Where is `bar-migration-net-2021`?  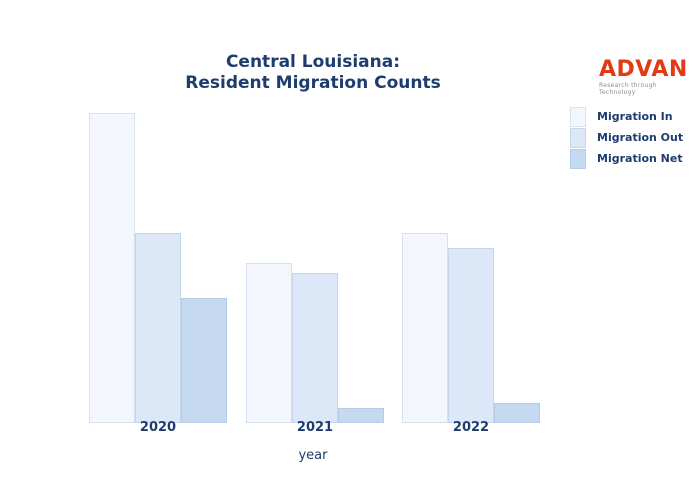
bar-migration-net-2021 is located at coordinates (361, 415).